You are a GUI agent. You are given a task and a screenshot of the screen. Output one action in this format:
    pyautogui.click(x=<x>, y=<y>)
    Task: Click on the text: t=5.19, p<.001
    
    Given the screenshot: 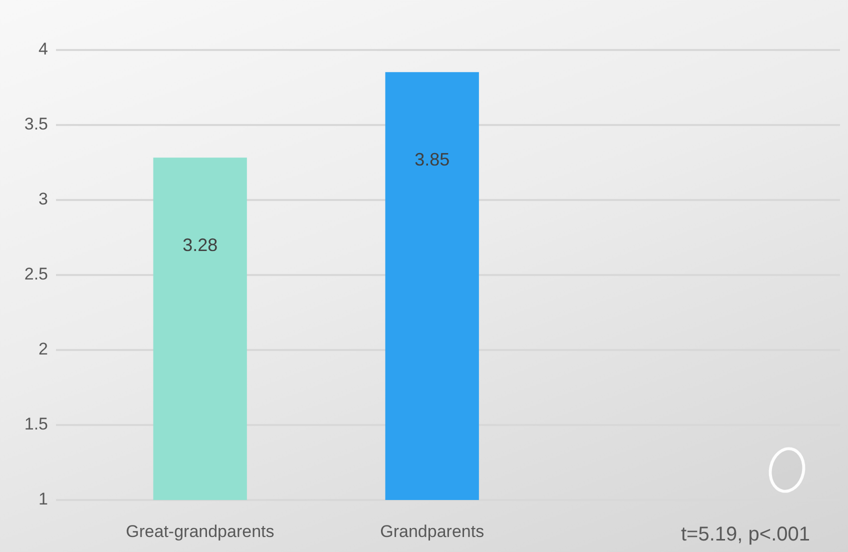 What is the action you would take?
    pyautogui.click(x=745, y=535)
    